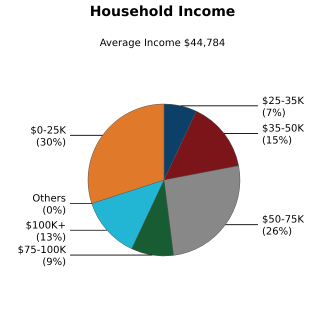 The height and width of the screenshot is (325, 325). Describe the element at coordinates (283, 128) in the screenshot. I see `slice-label: $35-50K` at that location.